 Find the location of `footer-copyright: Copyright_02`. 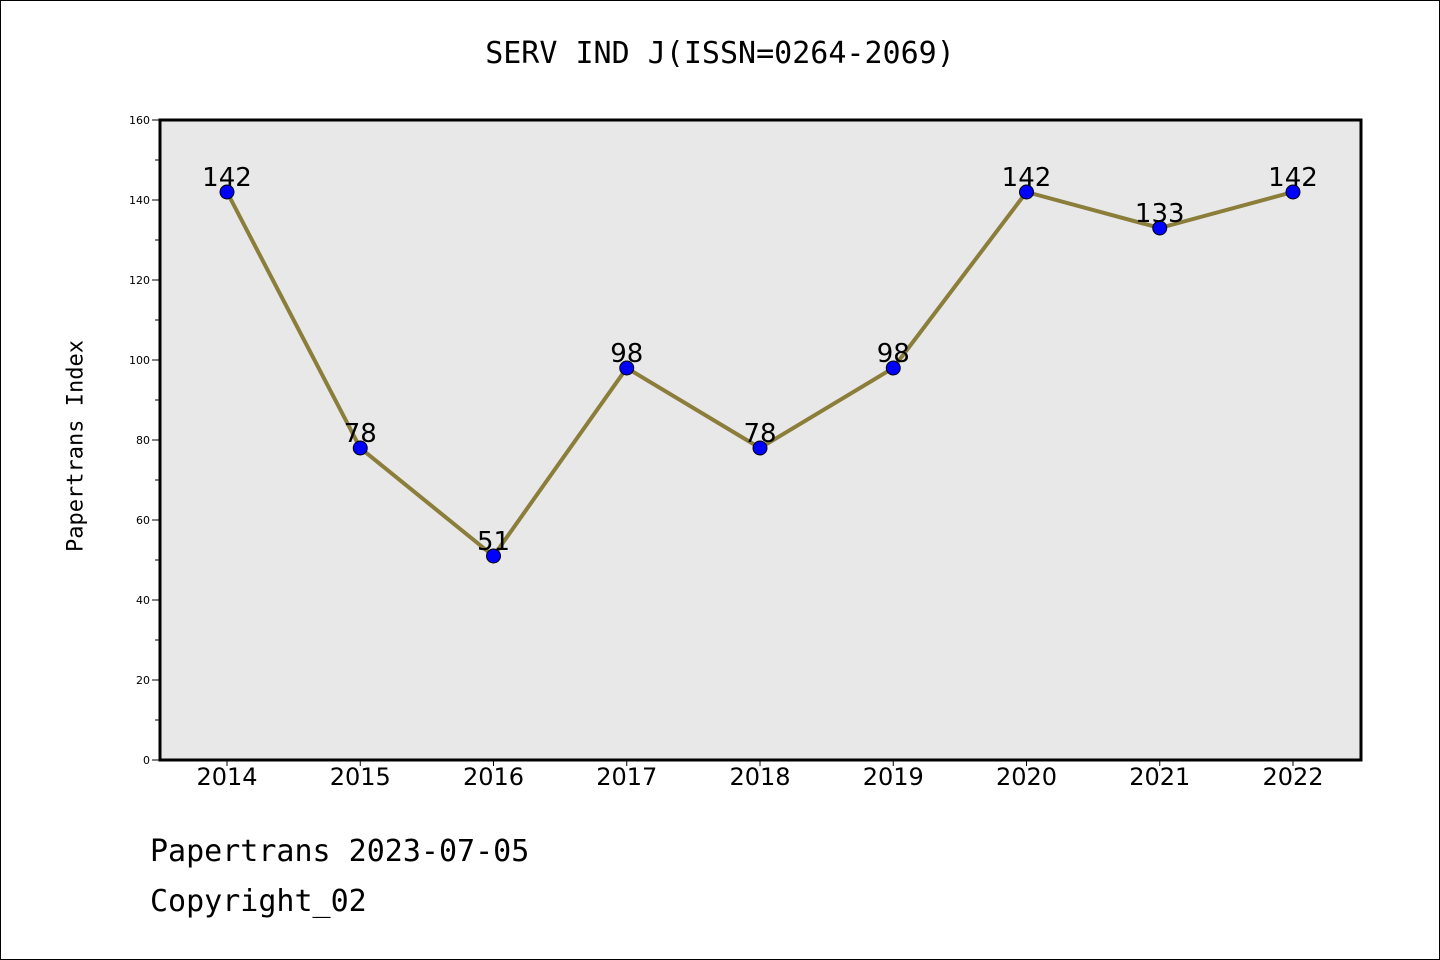

footer-copyright: Copyright_02 is located at coordinates (258, 901).